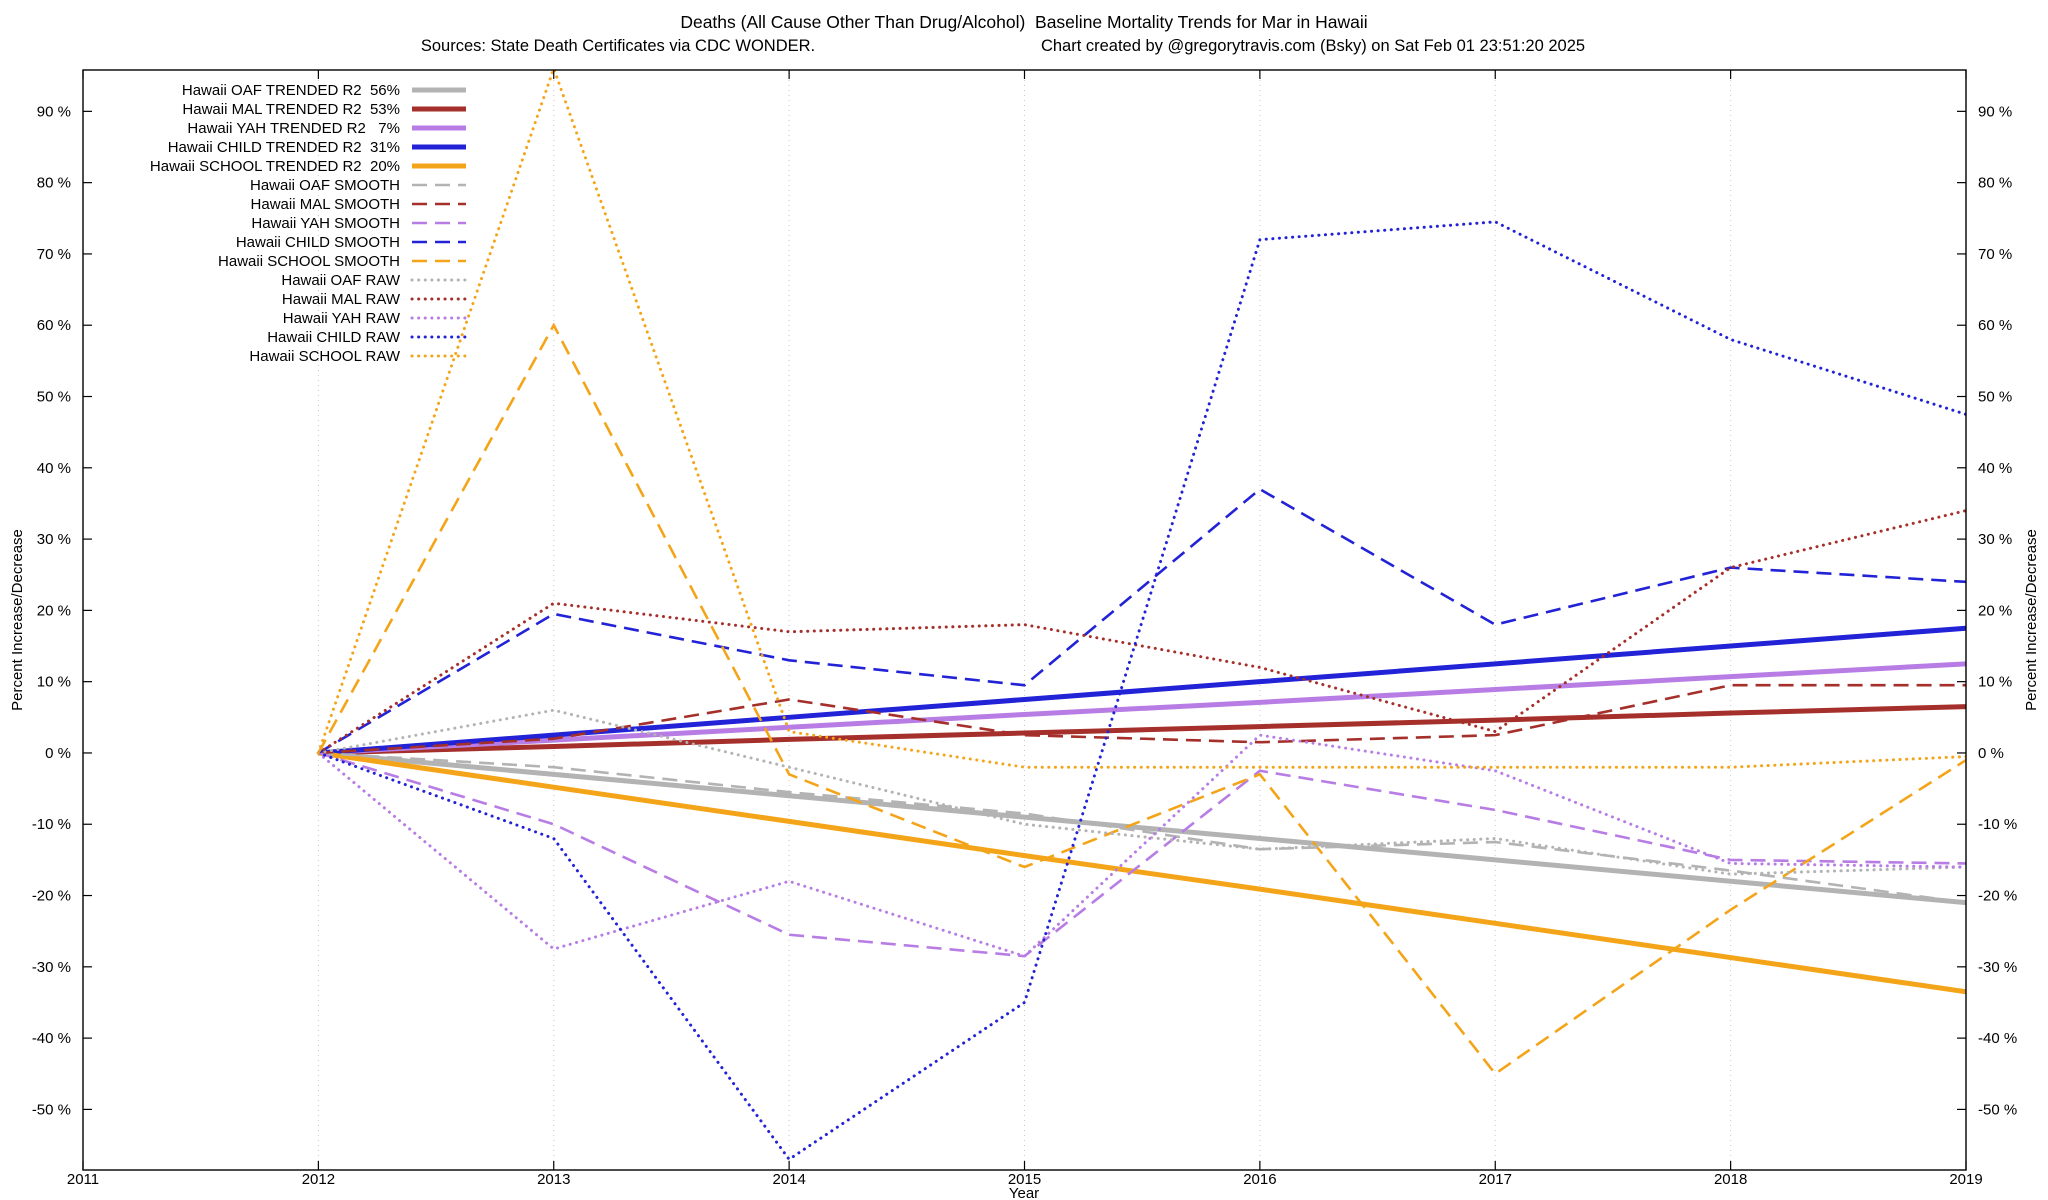 This screenshot has width=2048, height=1200. Describe the element at coordinates (1965, 1179) in the screenshot. I see `x-tick-label: 2019` at that location.